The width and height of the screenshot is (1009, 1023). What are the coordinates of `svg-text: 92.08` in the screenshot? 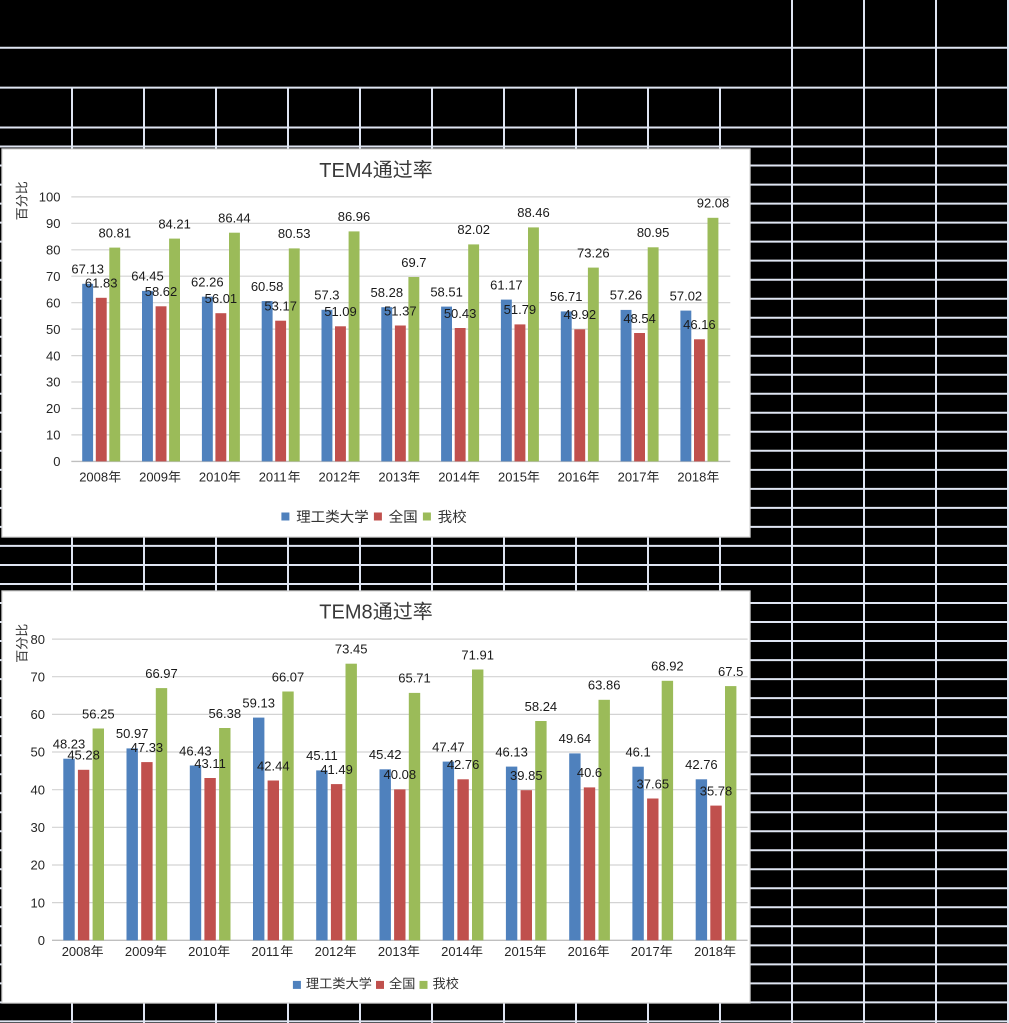 It's located at (713, 203).